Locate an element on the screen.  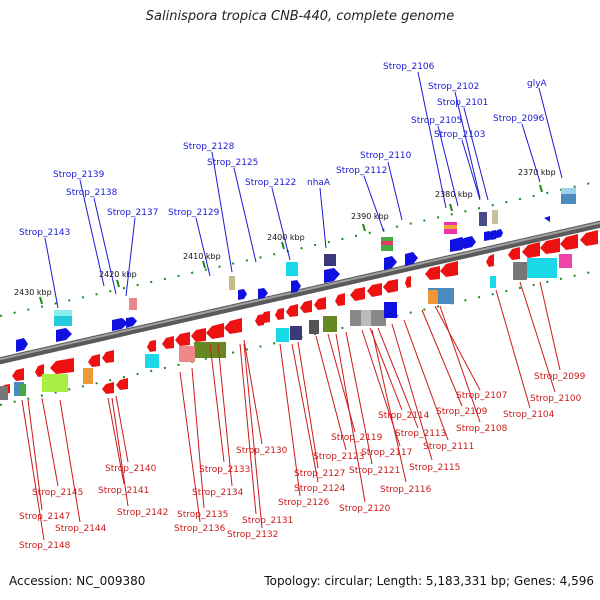
gene-label: Strop_2135 is located at coordinates (202, 515).